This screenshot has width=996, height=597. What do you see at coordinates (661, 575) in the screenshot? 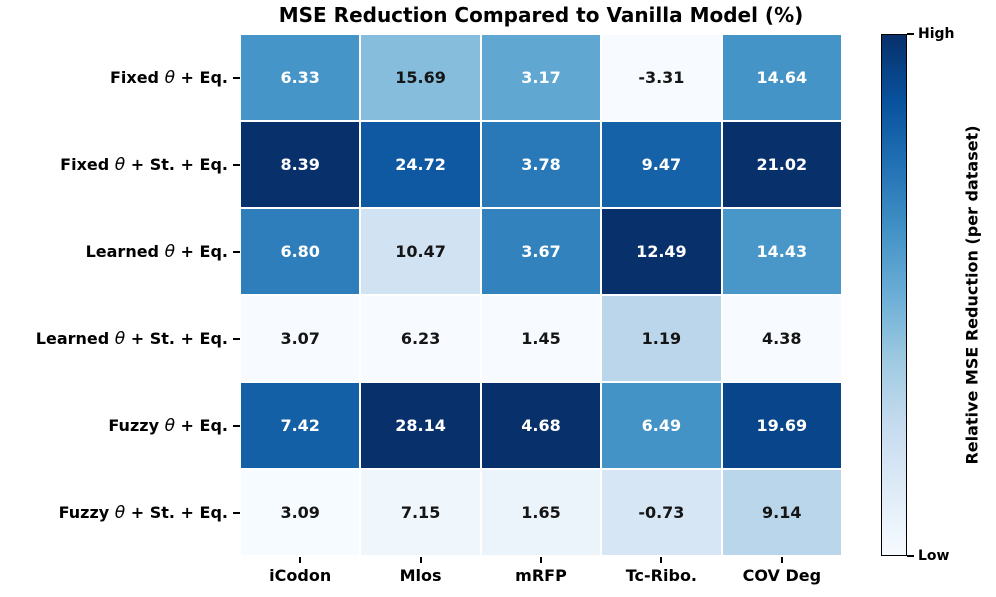
I see `column-label: Tc-Ribo.` at bounding box center [661, 575].